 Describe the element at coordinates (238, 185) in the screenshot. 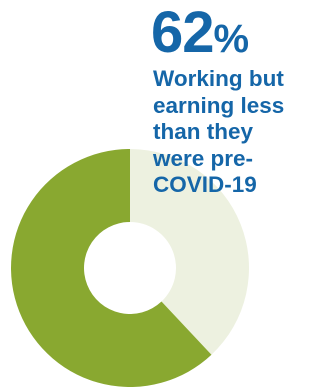

I see `caption-line-5: COVID-19` at that location.